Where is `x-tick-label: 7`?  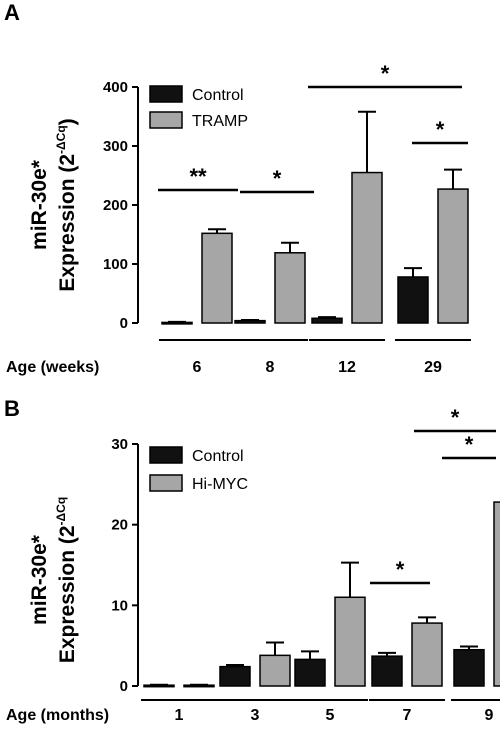
x-tick-label: 7 is located at coordinates (407, 715).